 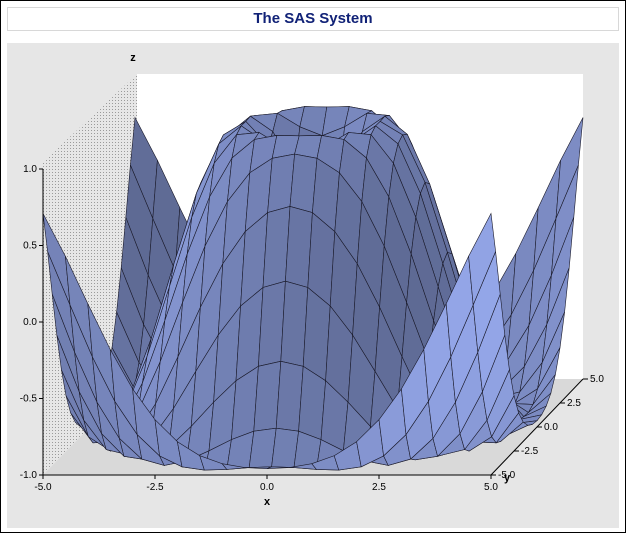 What do you see at coordinates (30, 246) in the screenshot?
I see `z-tick-label: 0.5` at bounding box center [30, 246].